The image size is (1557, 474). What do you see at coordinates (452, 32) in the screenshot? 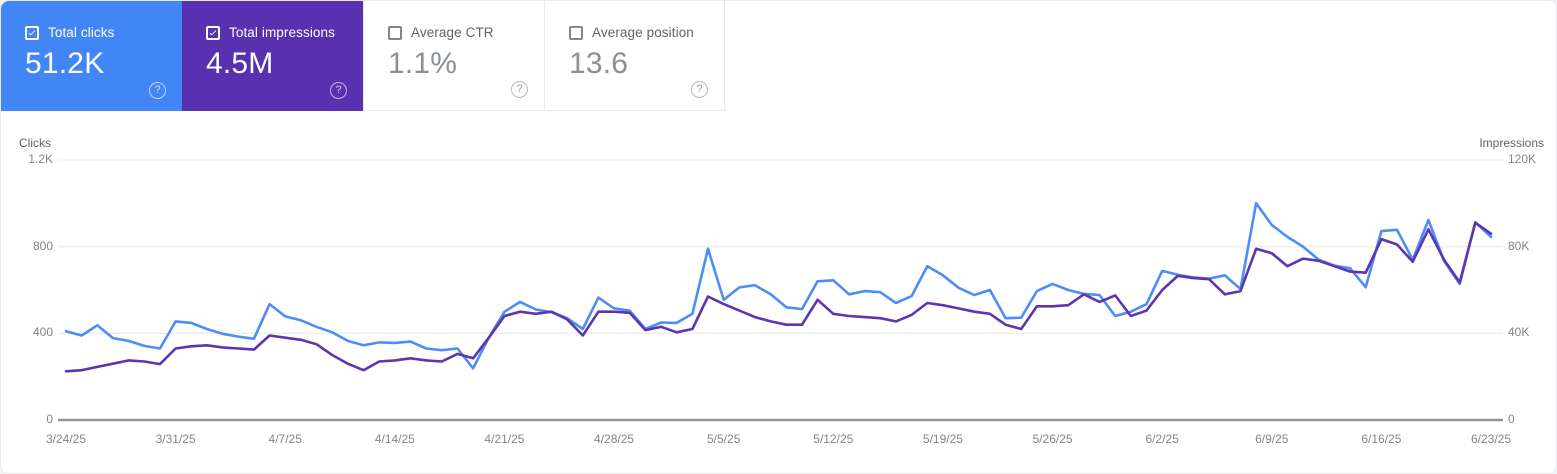
I see `metric-card-label: Average CTR` at bounding box center [452, 32].